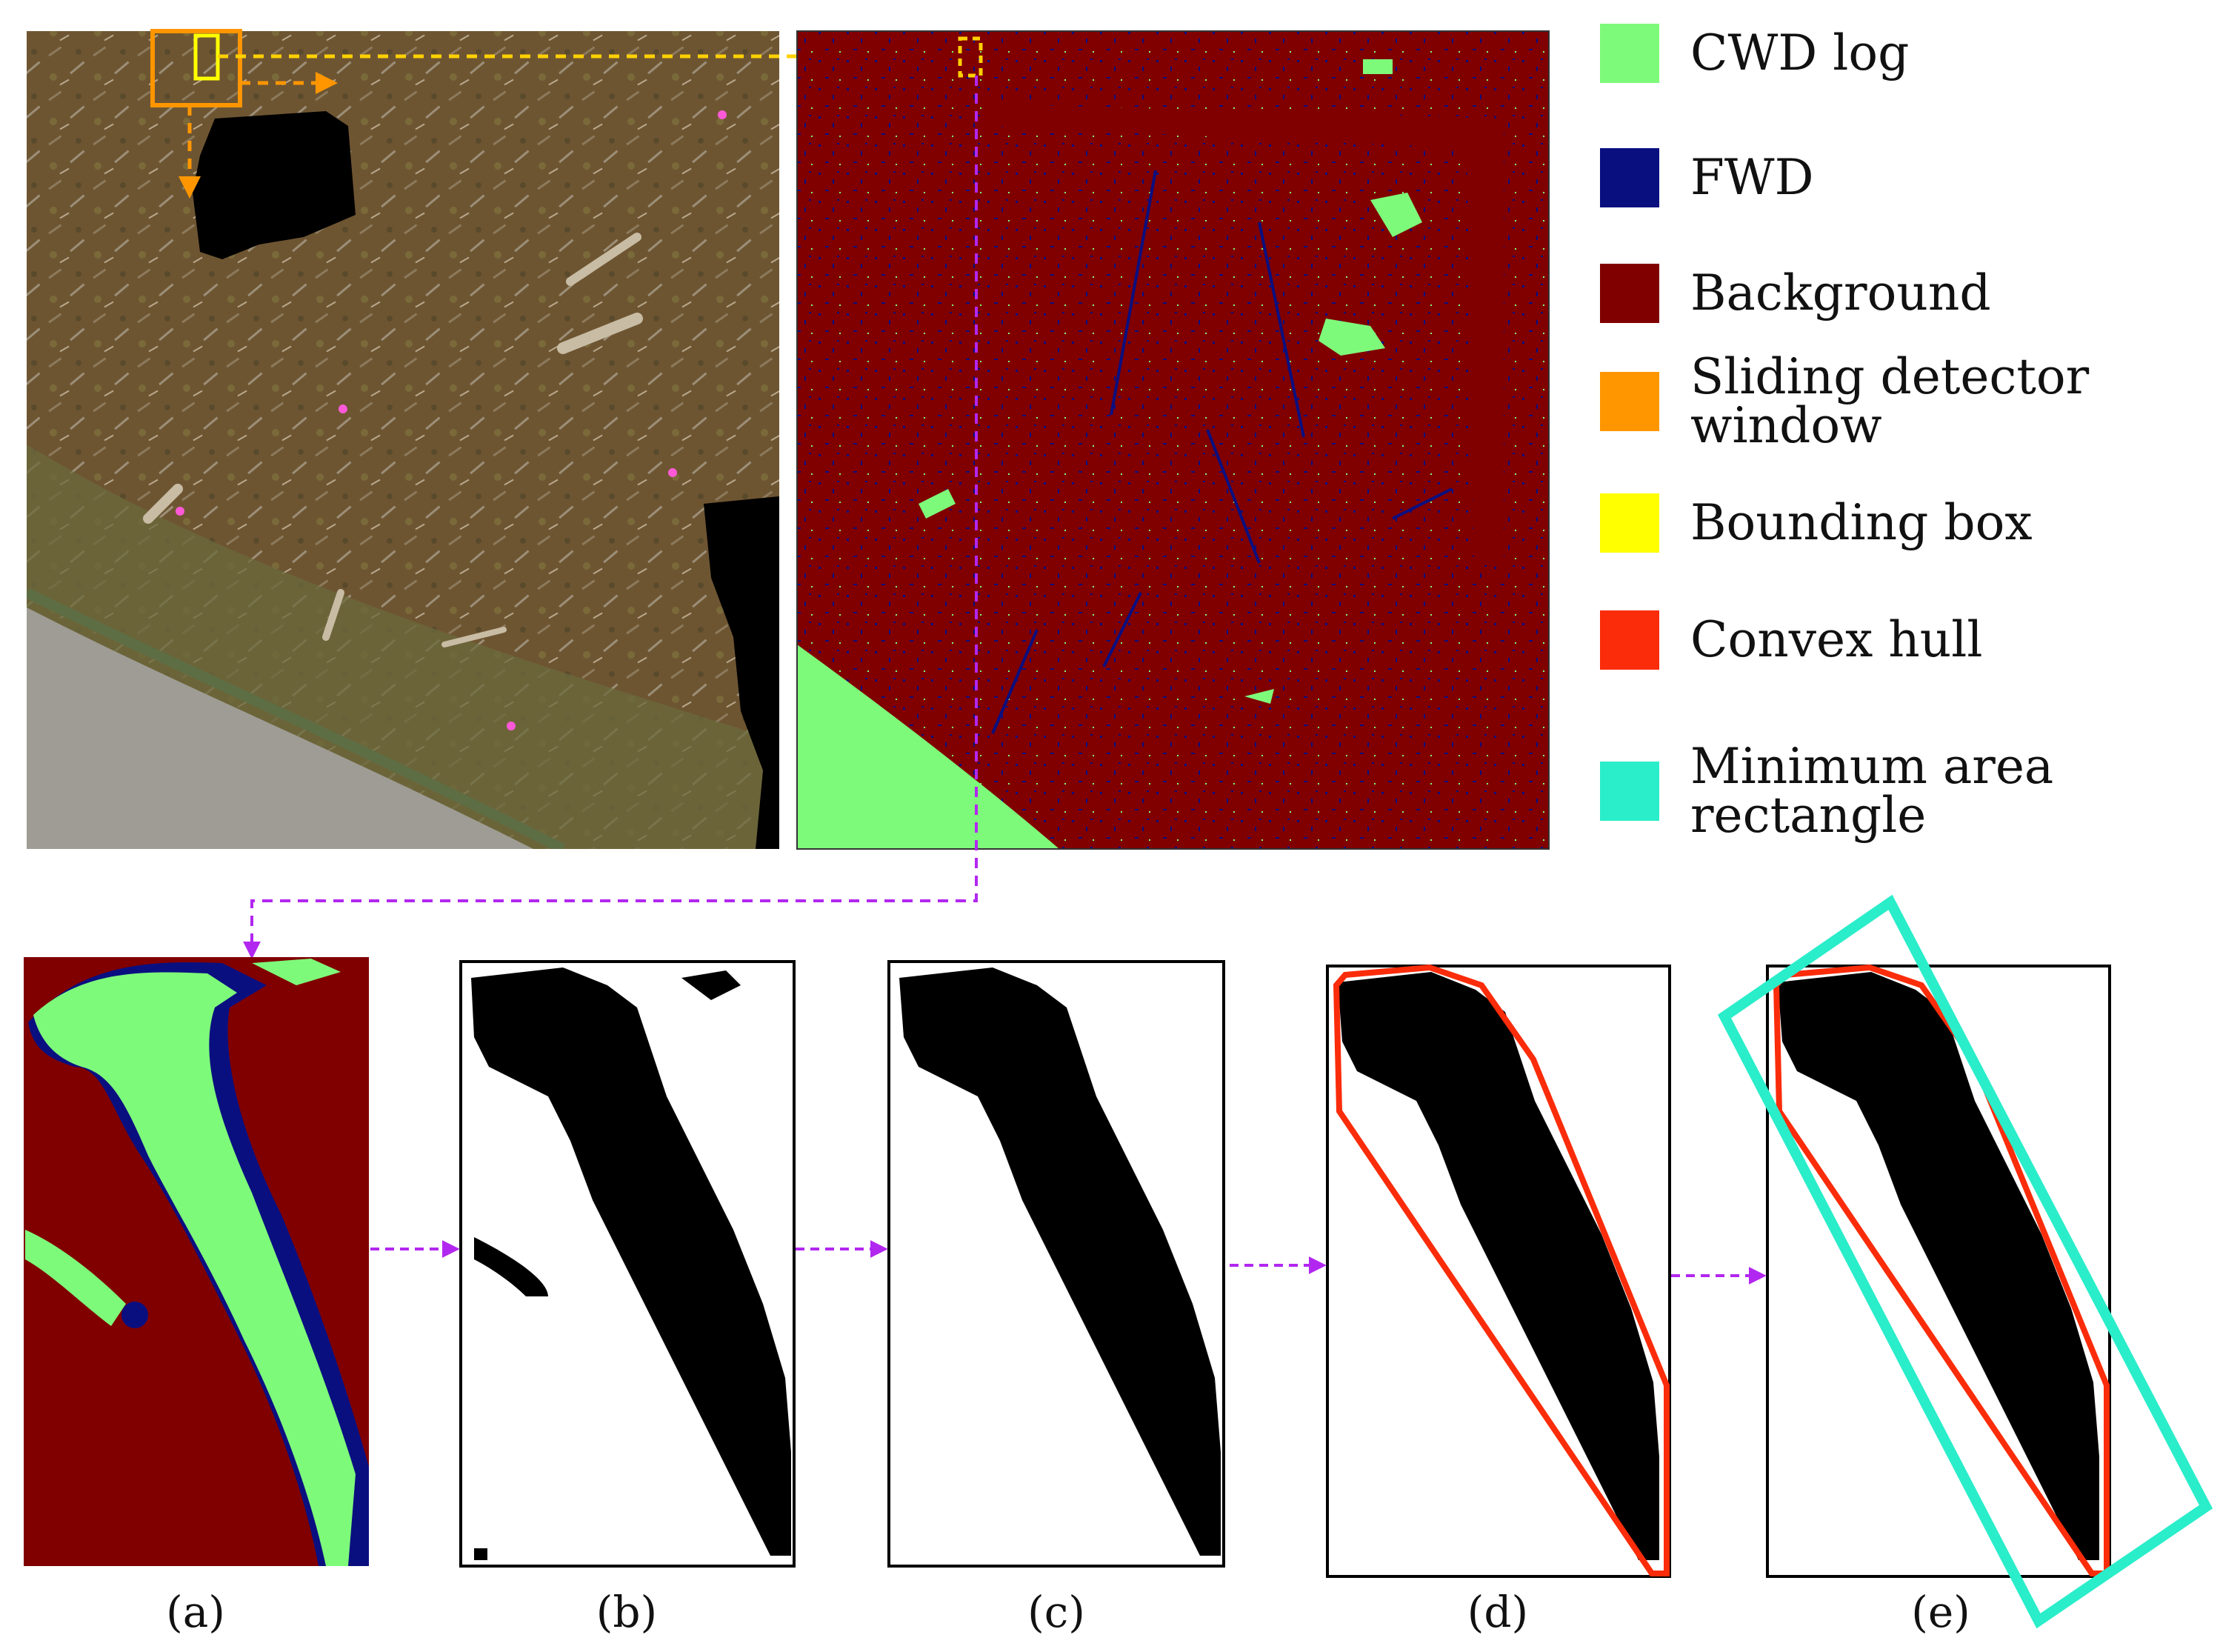 The image size is (2220, 1652). What do you see at coordinates (1498, 1266) in the screenshot?
I see `panel-d-log-blob` at bounding box center [1498, 1266].